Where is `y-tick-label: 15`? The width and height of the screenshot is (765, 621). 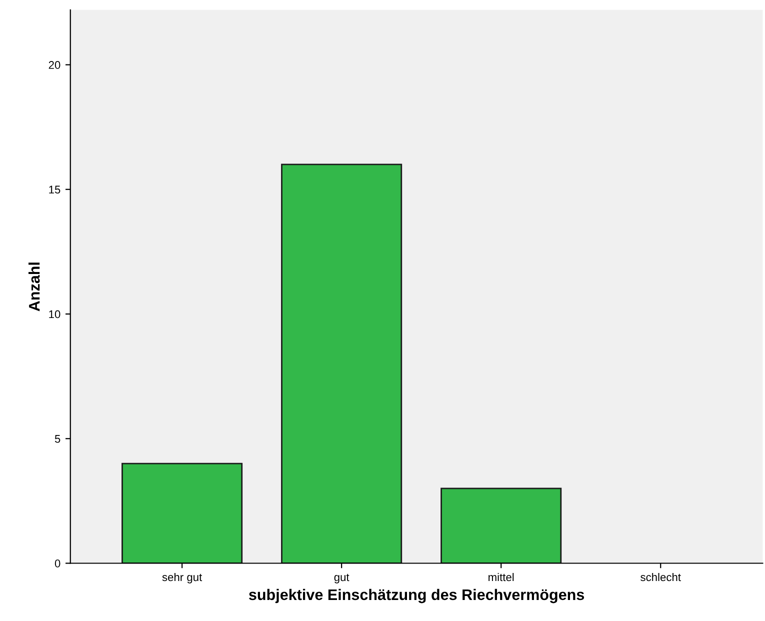 y-tick-label: 15 is located at coordinates (54, 190).